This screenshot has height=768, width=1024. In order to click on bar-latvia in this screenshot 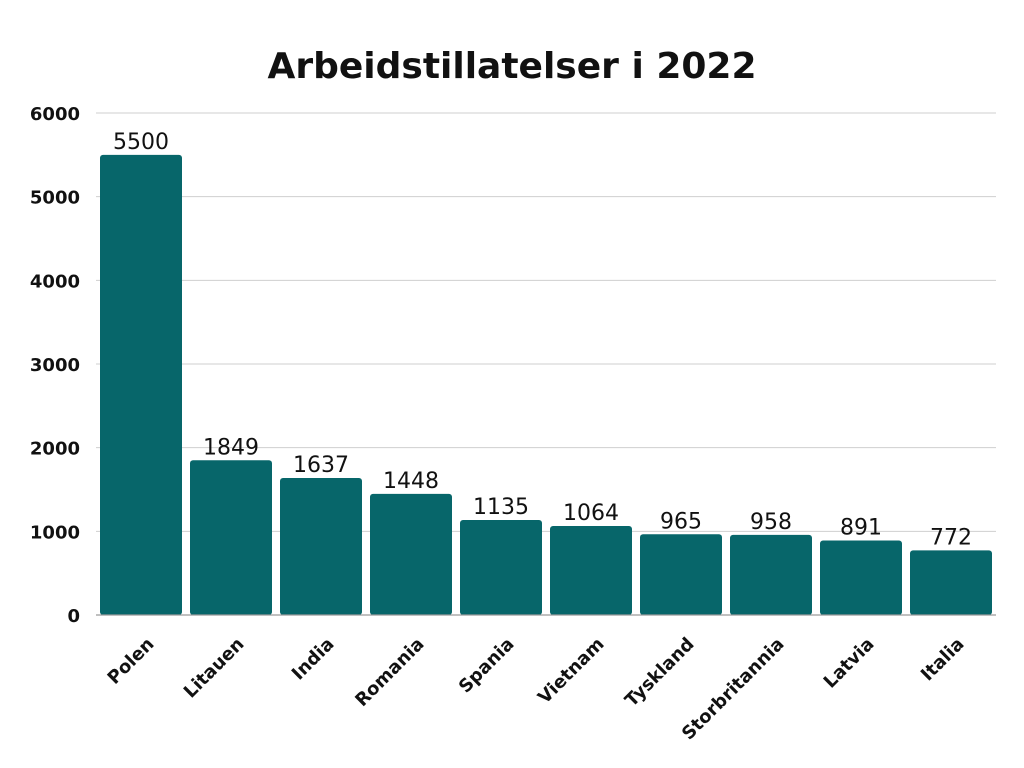, I will do `click(861, 577)`.